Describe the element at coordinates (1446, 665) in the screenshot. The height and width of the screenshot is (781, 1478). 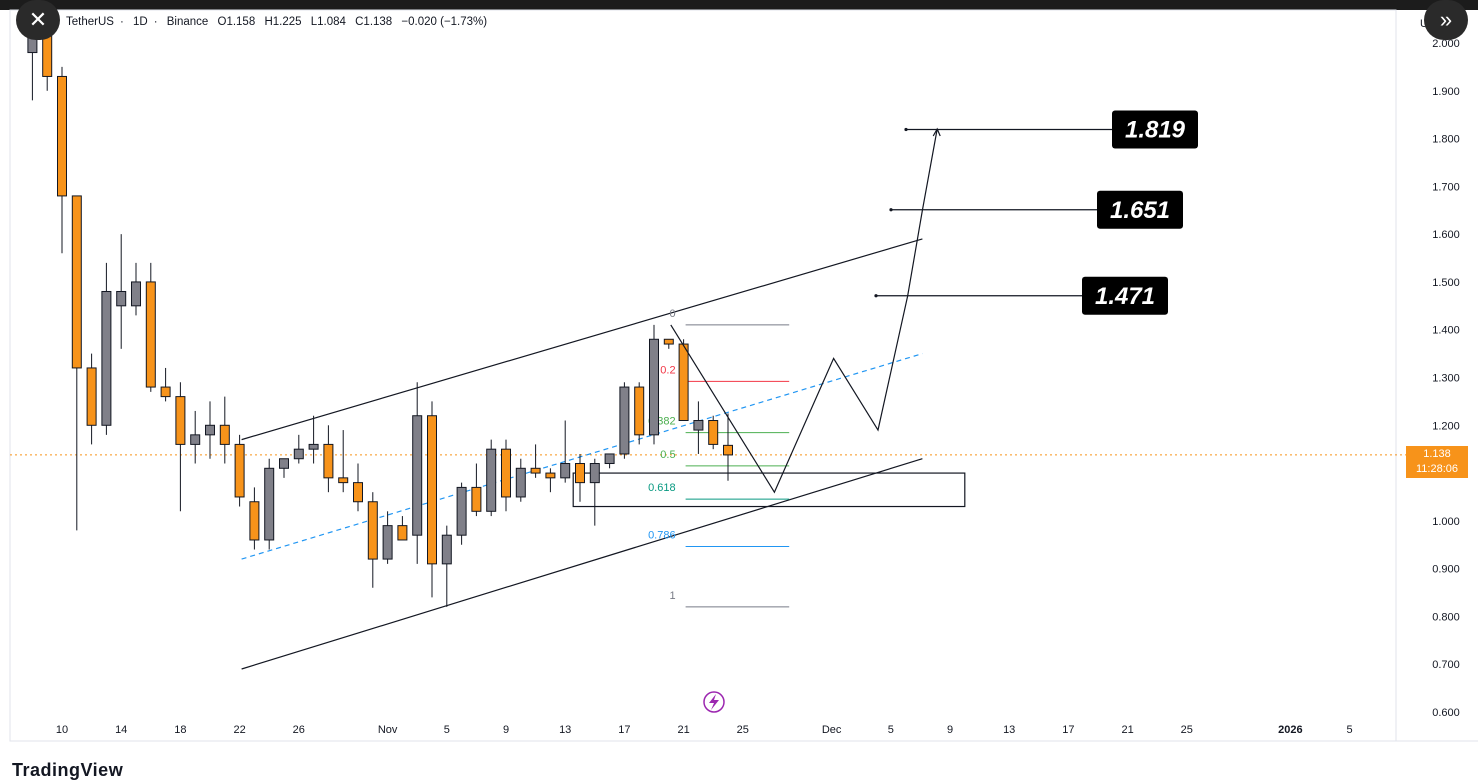
I see `y-axis-tick-label: 0.700` at that location.